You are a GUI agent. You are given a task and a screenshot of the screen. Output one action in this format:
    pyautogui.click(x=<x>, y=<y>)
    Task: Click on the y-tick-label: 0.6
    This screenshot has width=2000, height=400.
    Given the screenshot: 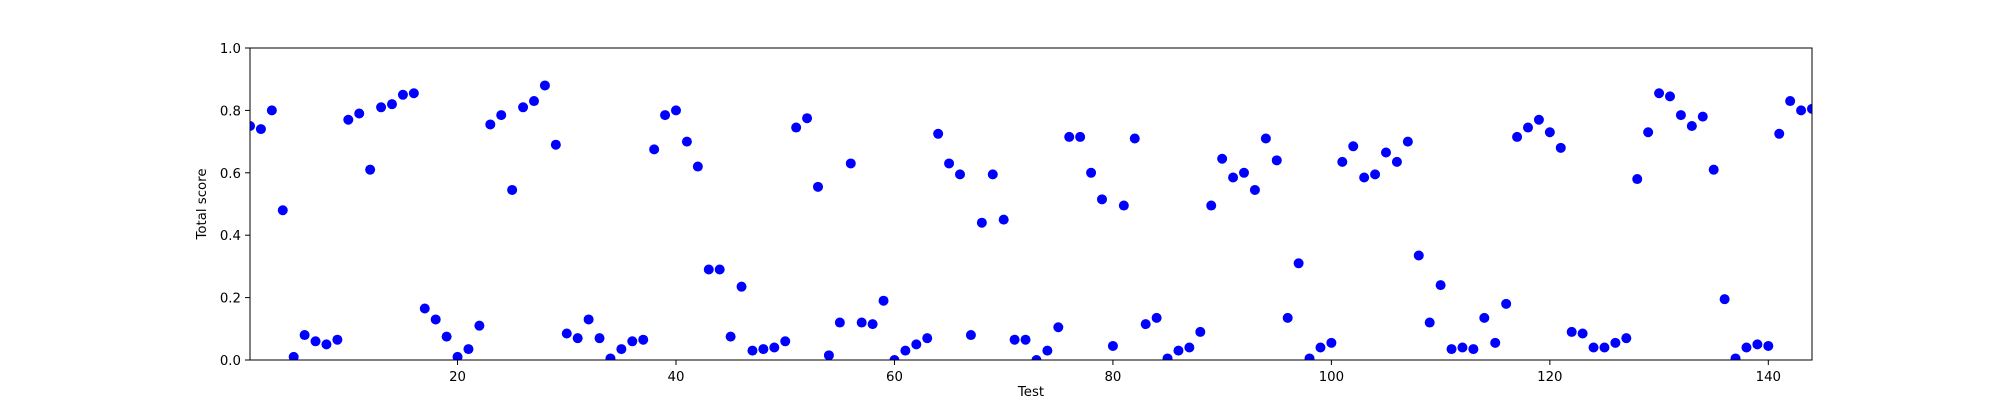 What is the action you would take?
    pyautogui.click(x=230, y=174)
    